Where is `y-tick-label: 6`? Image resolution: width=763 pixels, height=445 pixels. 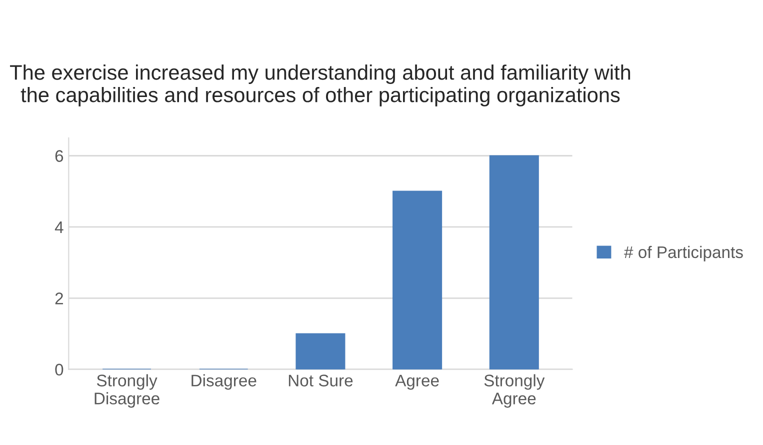 y-tick-label: 6 is located at coordinates (59, 156).